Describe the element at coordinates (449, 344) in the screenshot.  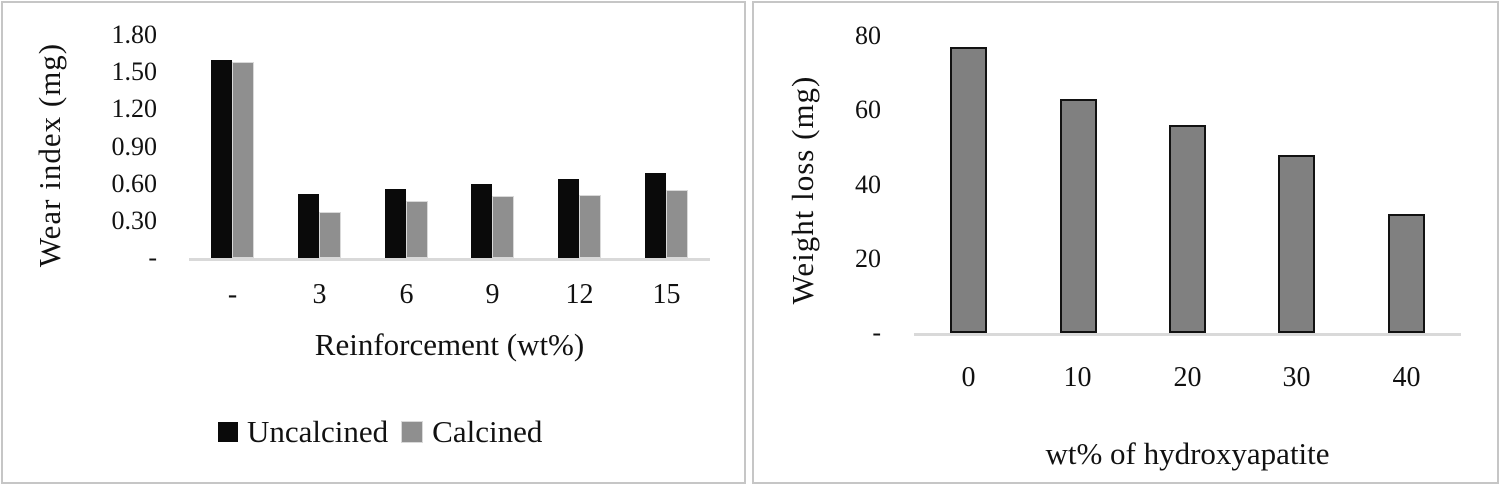
I see `x-axis-title: Reinforcement (wt%)` at that location.